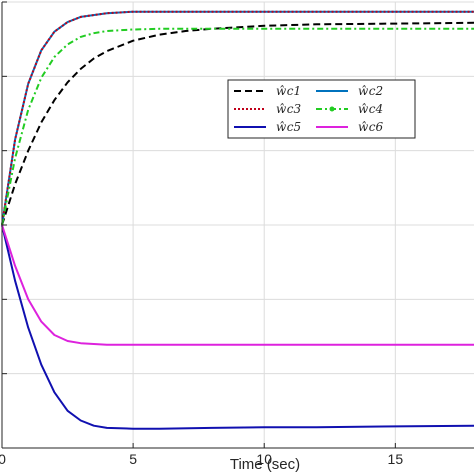  What do you see at coordinates (133, 459) in the screenshot?
I see `x-tick-label: 5` at bounding box center [133, 459].